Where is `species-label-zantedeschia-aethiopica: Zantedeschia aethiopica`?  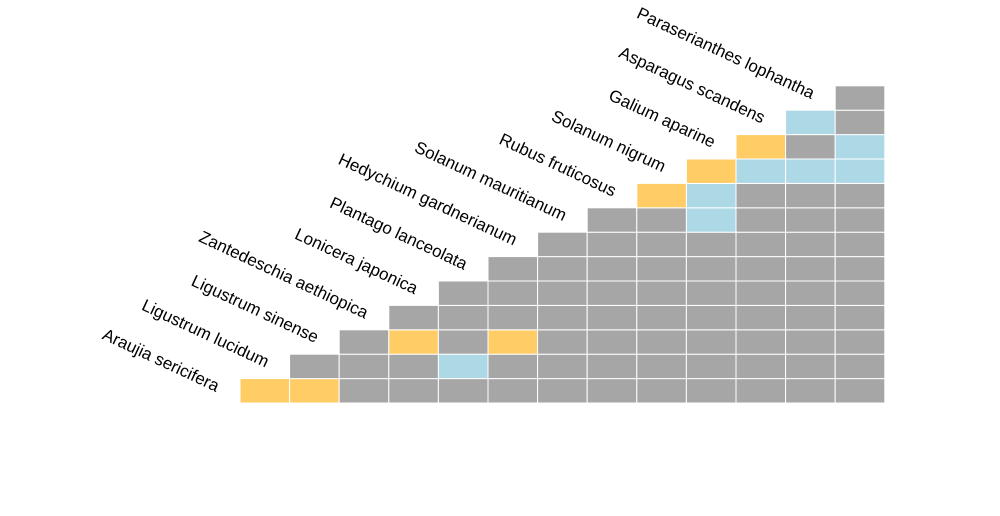
species-label-zantedeschia-aethiopica: Zantedeschia aethiopica is located at coordinates (284, 274).